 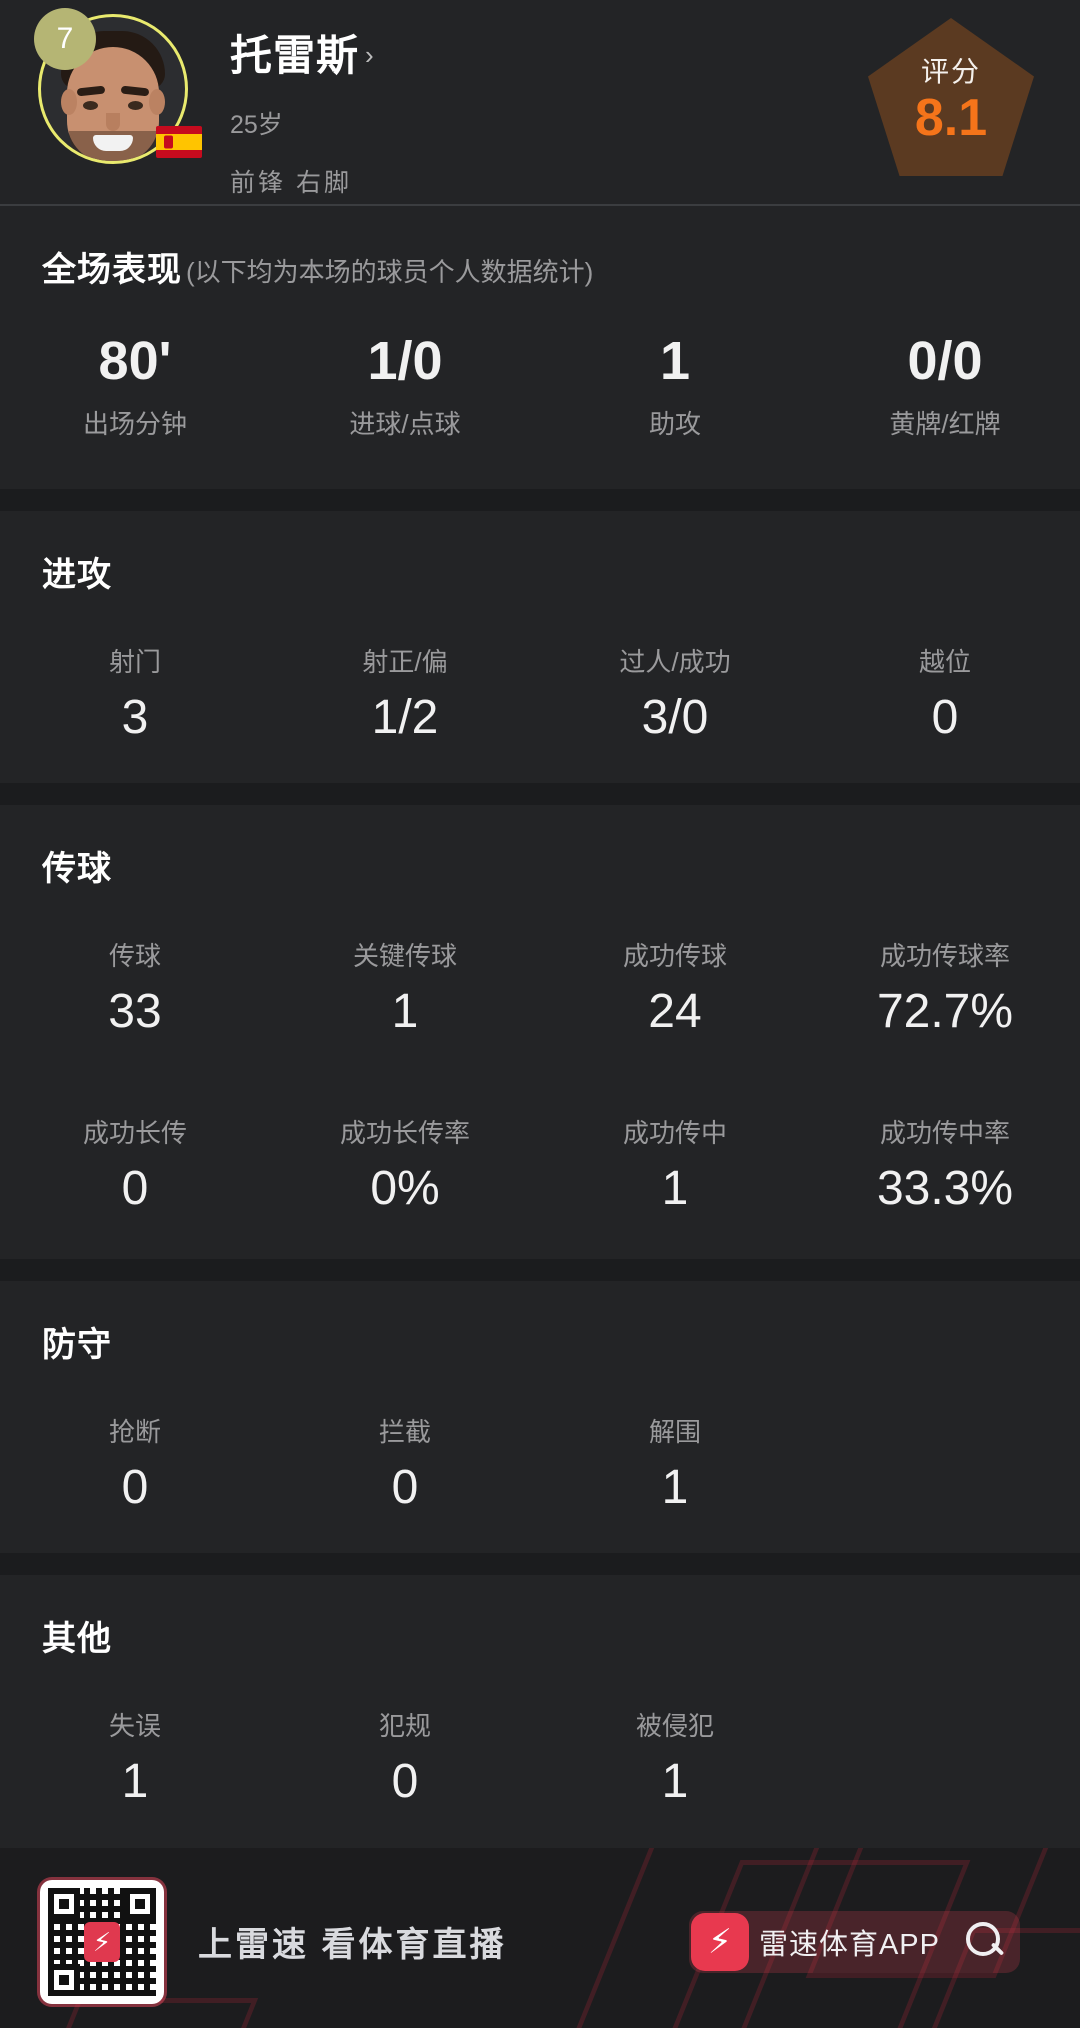 I want to click on stat-value: 1/0, so click(x=405, y=361).